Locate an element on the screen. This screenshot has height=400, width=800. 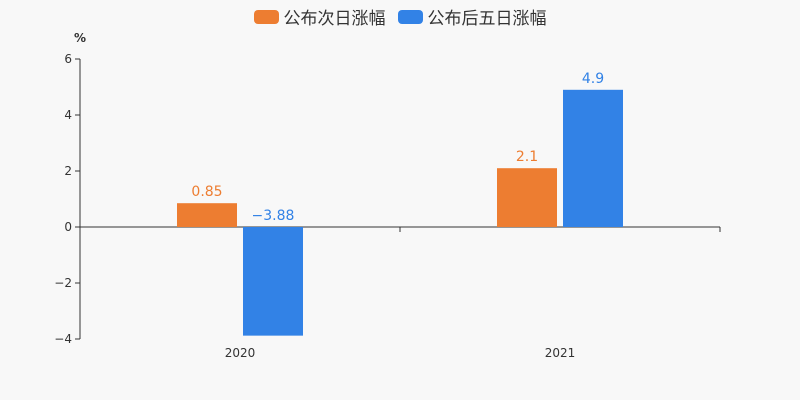
x-tick-label: 2021 is located at coordinates (560, 353).